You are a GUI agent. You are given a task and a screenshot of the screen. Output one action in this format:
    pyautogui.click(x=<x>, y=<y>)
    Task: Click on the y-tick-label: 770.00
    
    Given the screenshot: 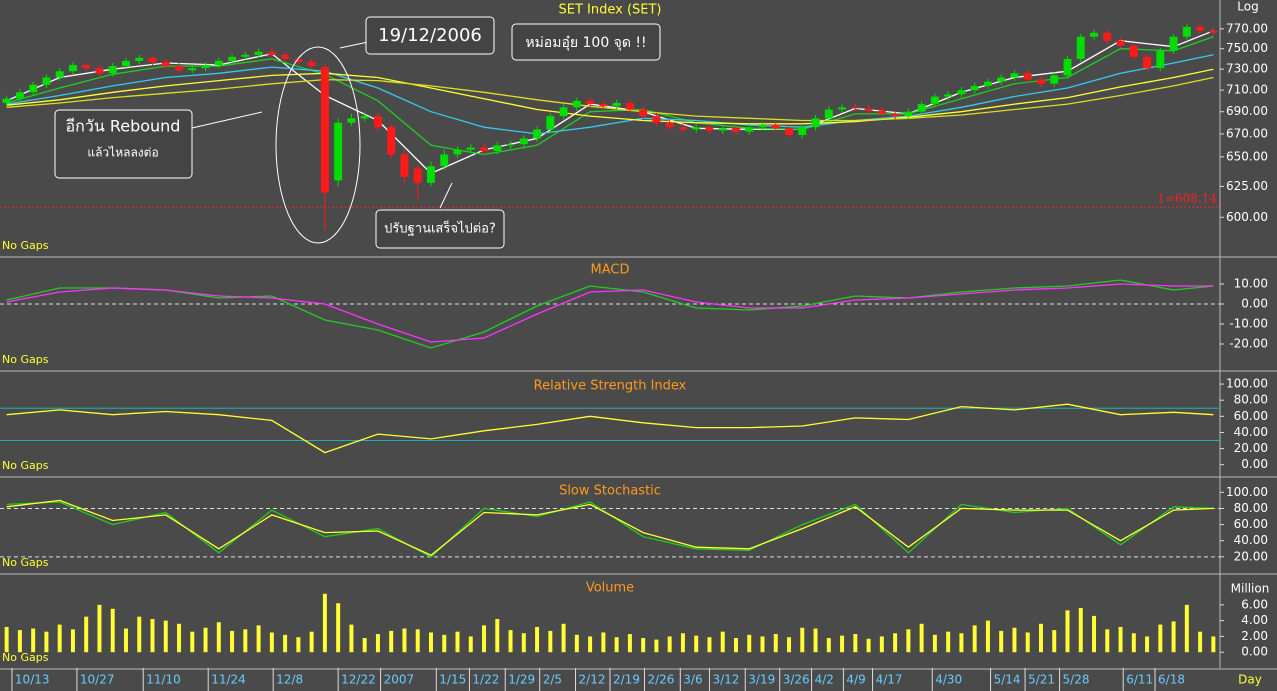 What is the action you would take?
    pyautogui.click(x=1247, y=28)
    